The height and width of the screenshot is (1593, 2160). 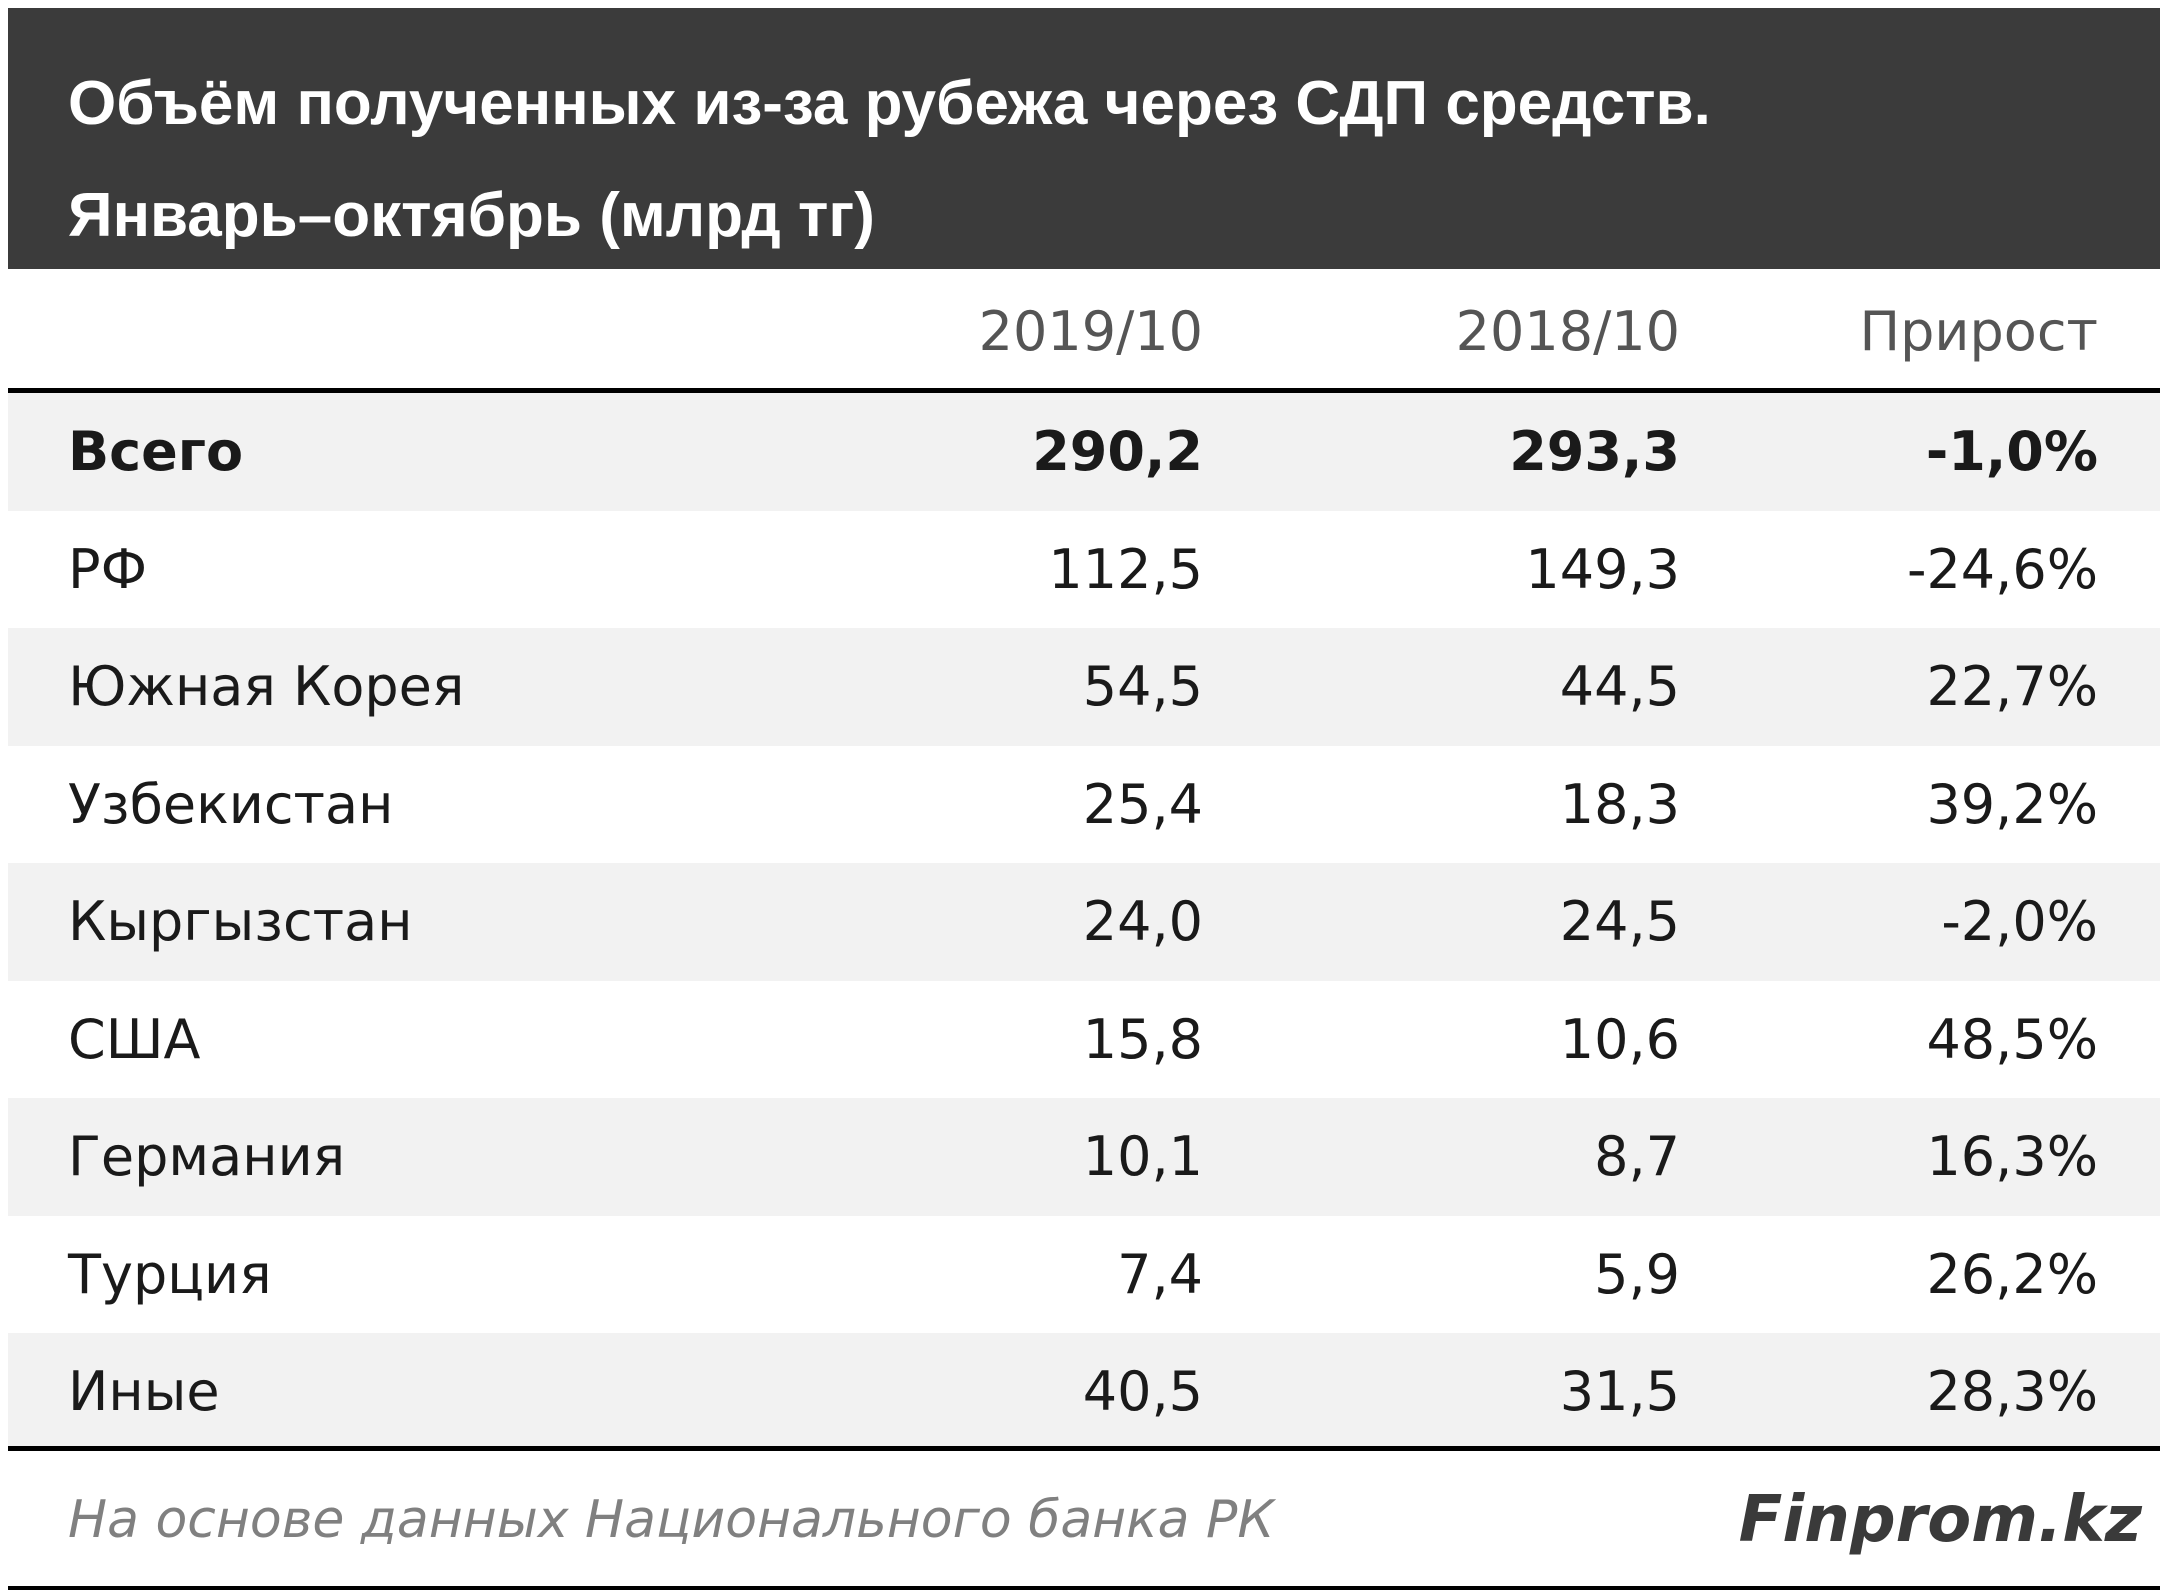 I want to click on value-2018: 18,3, so click(x=1619, y=804).